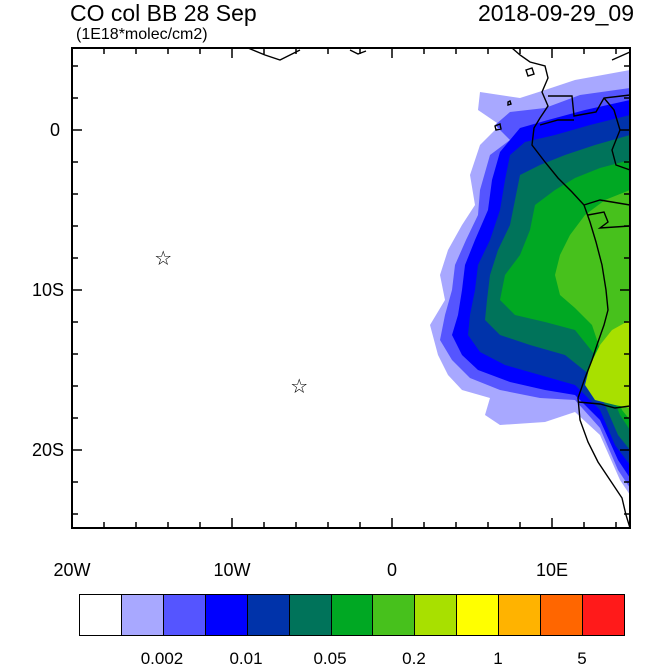 The height and width of the screenshot is (668, 650). What do you see at coordinates (582, 658) in the screenshot?
I see `colorbar-label-5: 5` at bounding box center [582, 658].